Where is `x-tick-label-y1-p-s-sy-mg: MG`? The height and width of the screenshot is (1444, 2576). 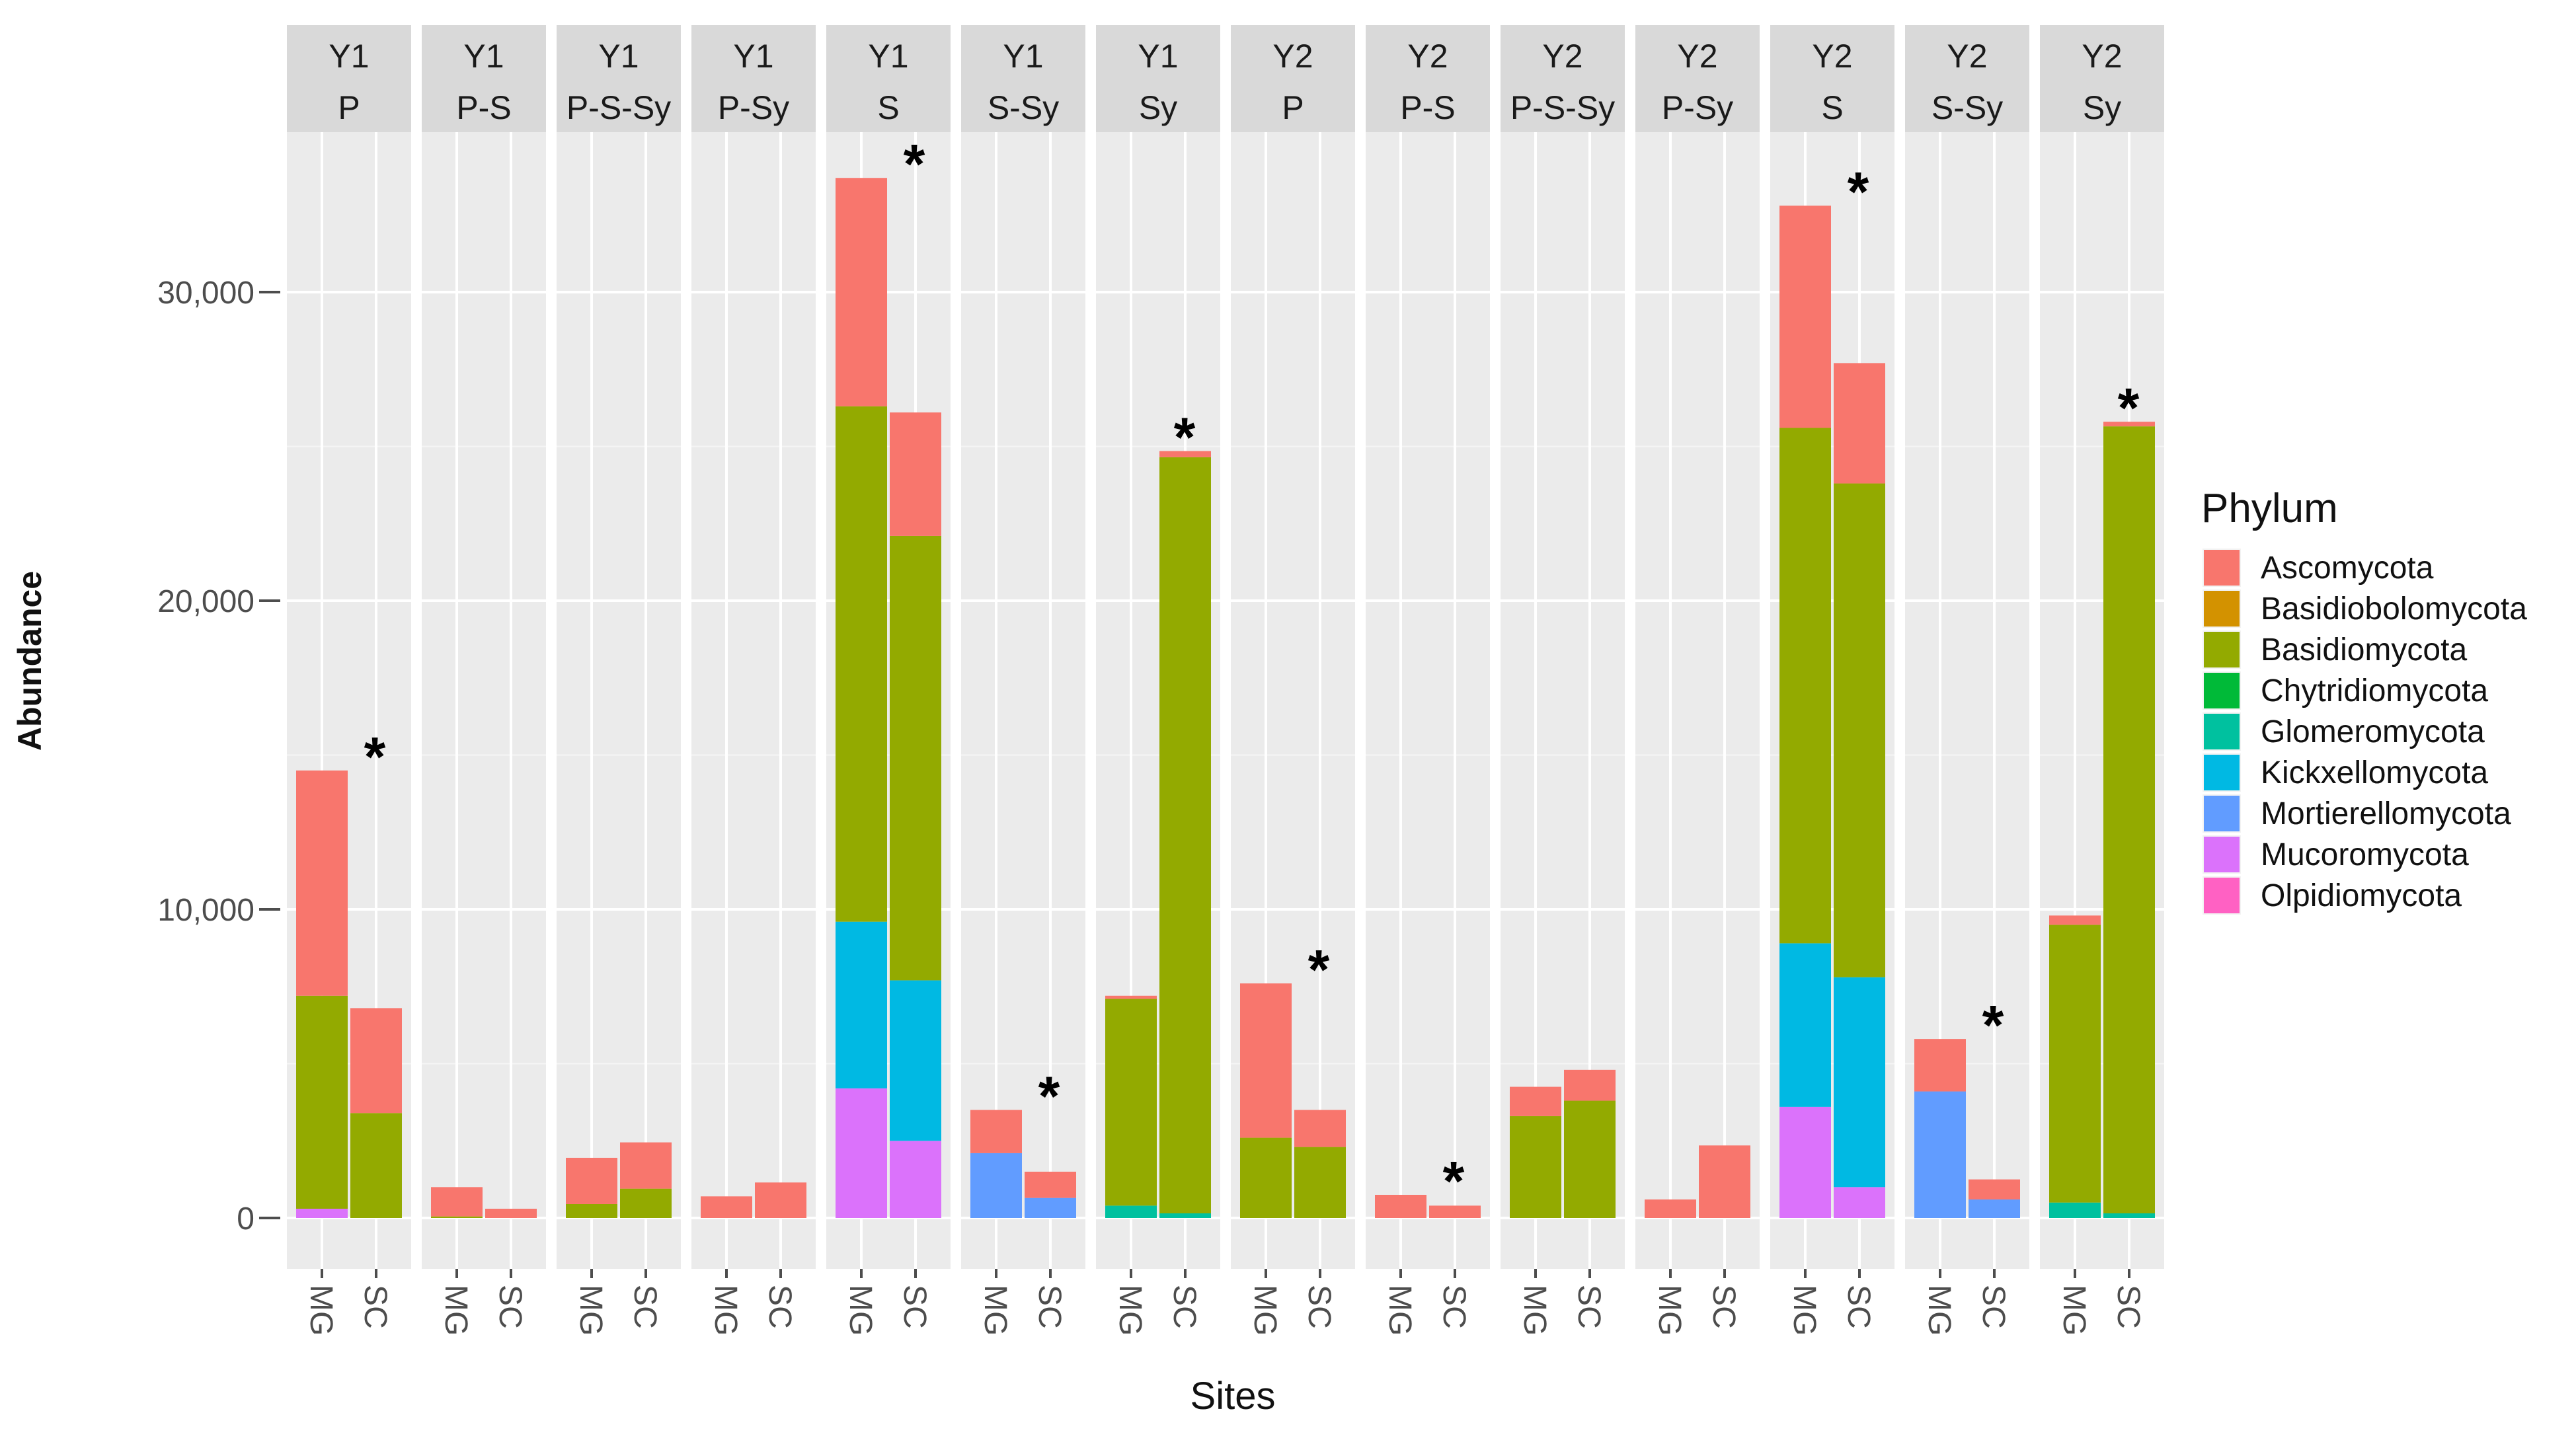 x-tick-label-y1-p-s-sy-mg: MG is located at coordinates (590, 1310).